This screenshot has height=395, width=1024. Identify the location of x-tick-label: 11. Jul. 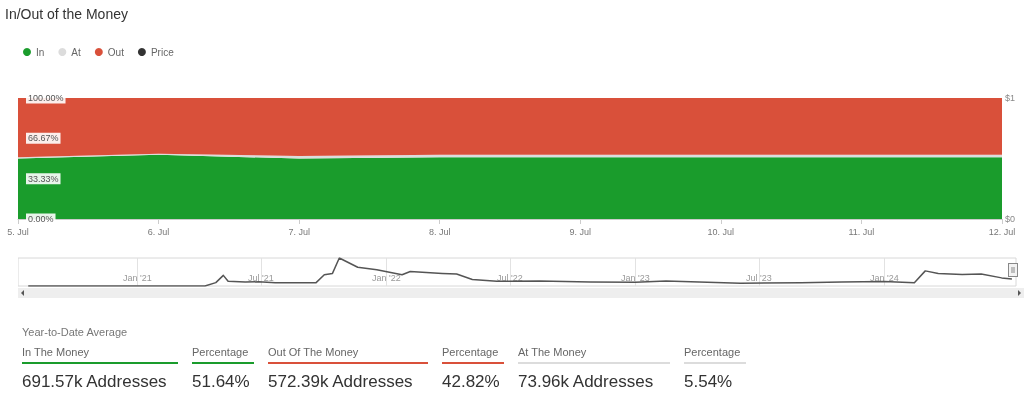
(861, 231).